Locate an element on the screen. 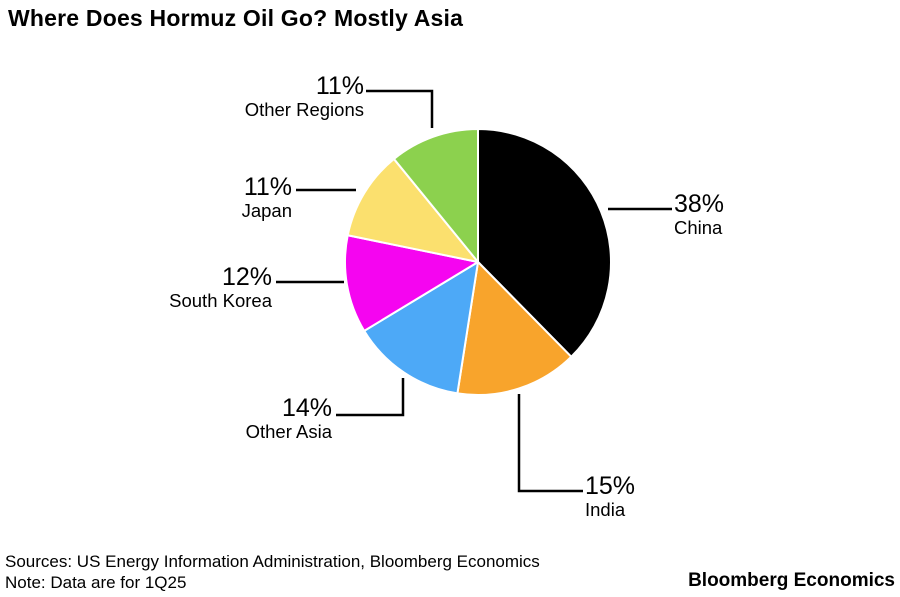  callout-japan-name: Japan is located at coordinates (266, 210).